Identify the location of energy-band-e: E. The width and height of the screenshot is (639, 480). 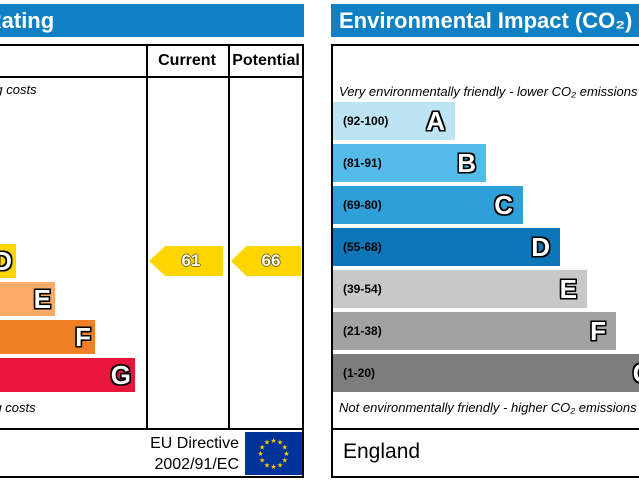
(27, 299).